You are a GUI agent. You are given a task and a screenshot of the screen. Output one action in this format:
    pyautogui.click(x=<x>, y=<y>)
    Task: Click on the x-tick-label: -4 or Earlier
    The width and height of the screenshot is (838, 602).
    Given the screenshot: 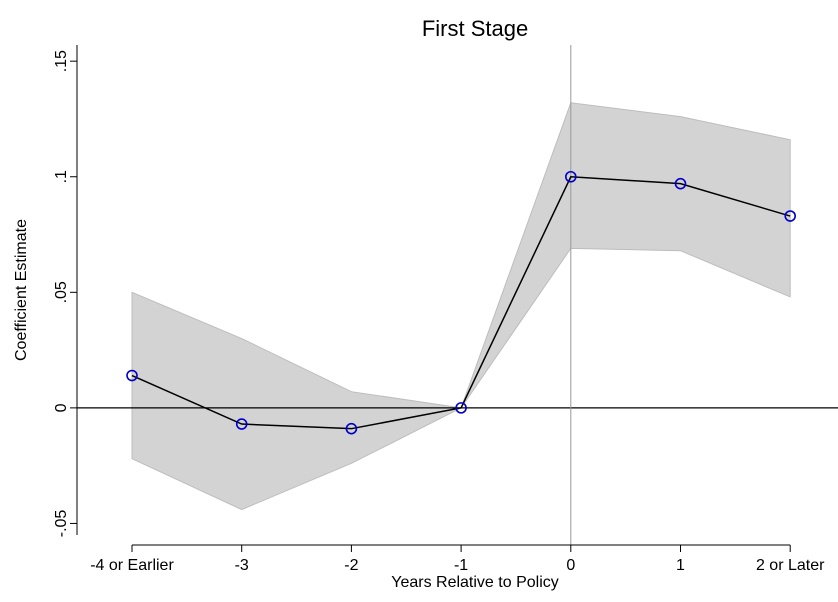 What is the action you would take?
    pyautogui.click(x=132, y=565)
    